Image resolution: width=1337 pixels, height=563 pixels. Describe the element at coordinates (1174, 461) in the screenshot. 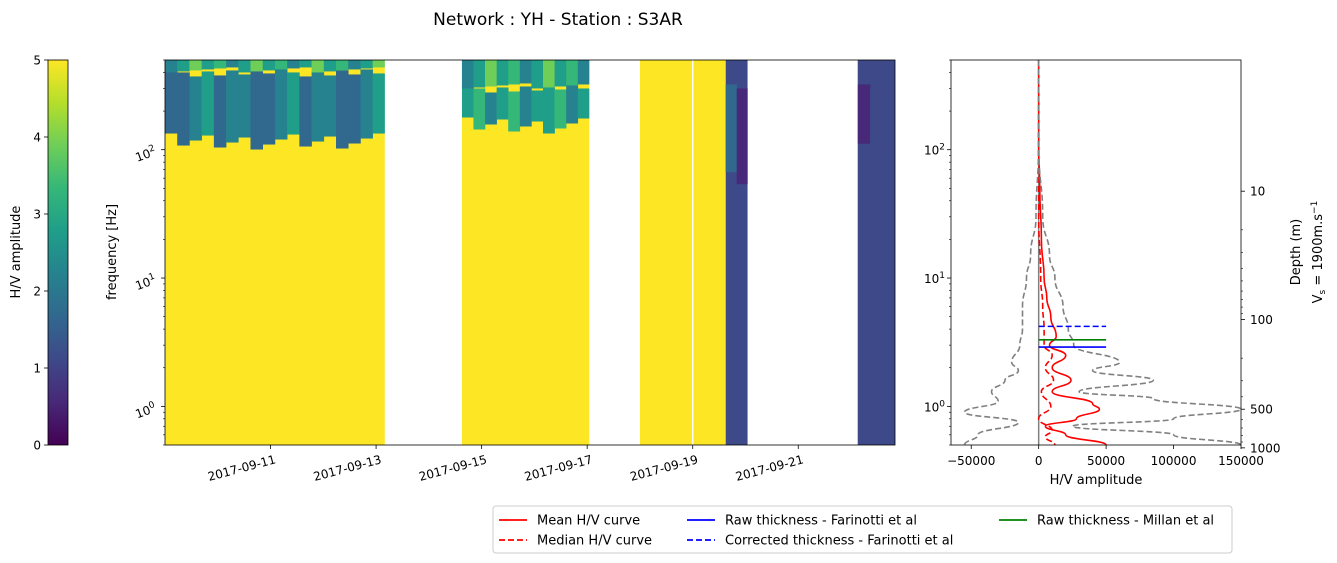

I see `hv-x-tick-label: 100000` at that location.